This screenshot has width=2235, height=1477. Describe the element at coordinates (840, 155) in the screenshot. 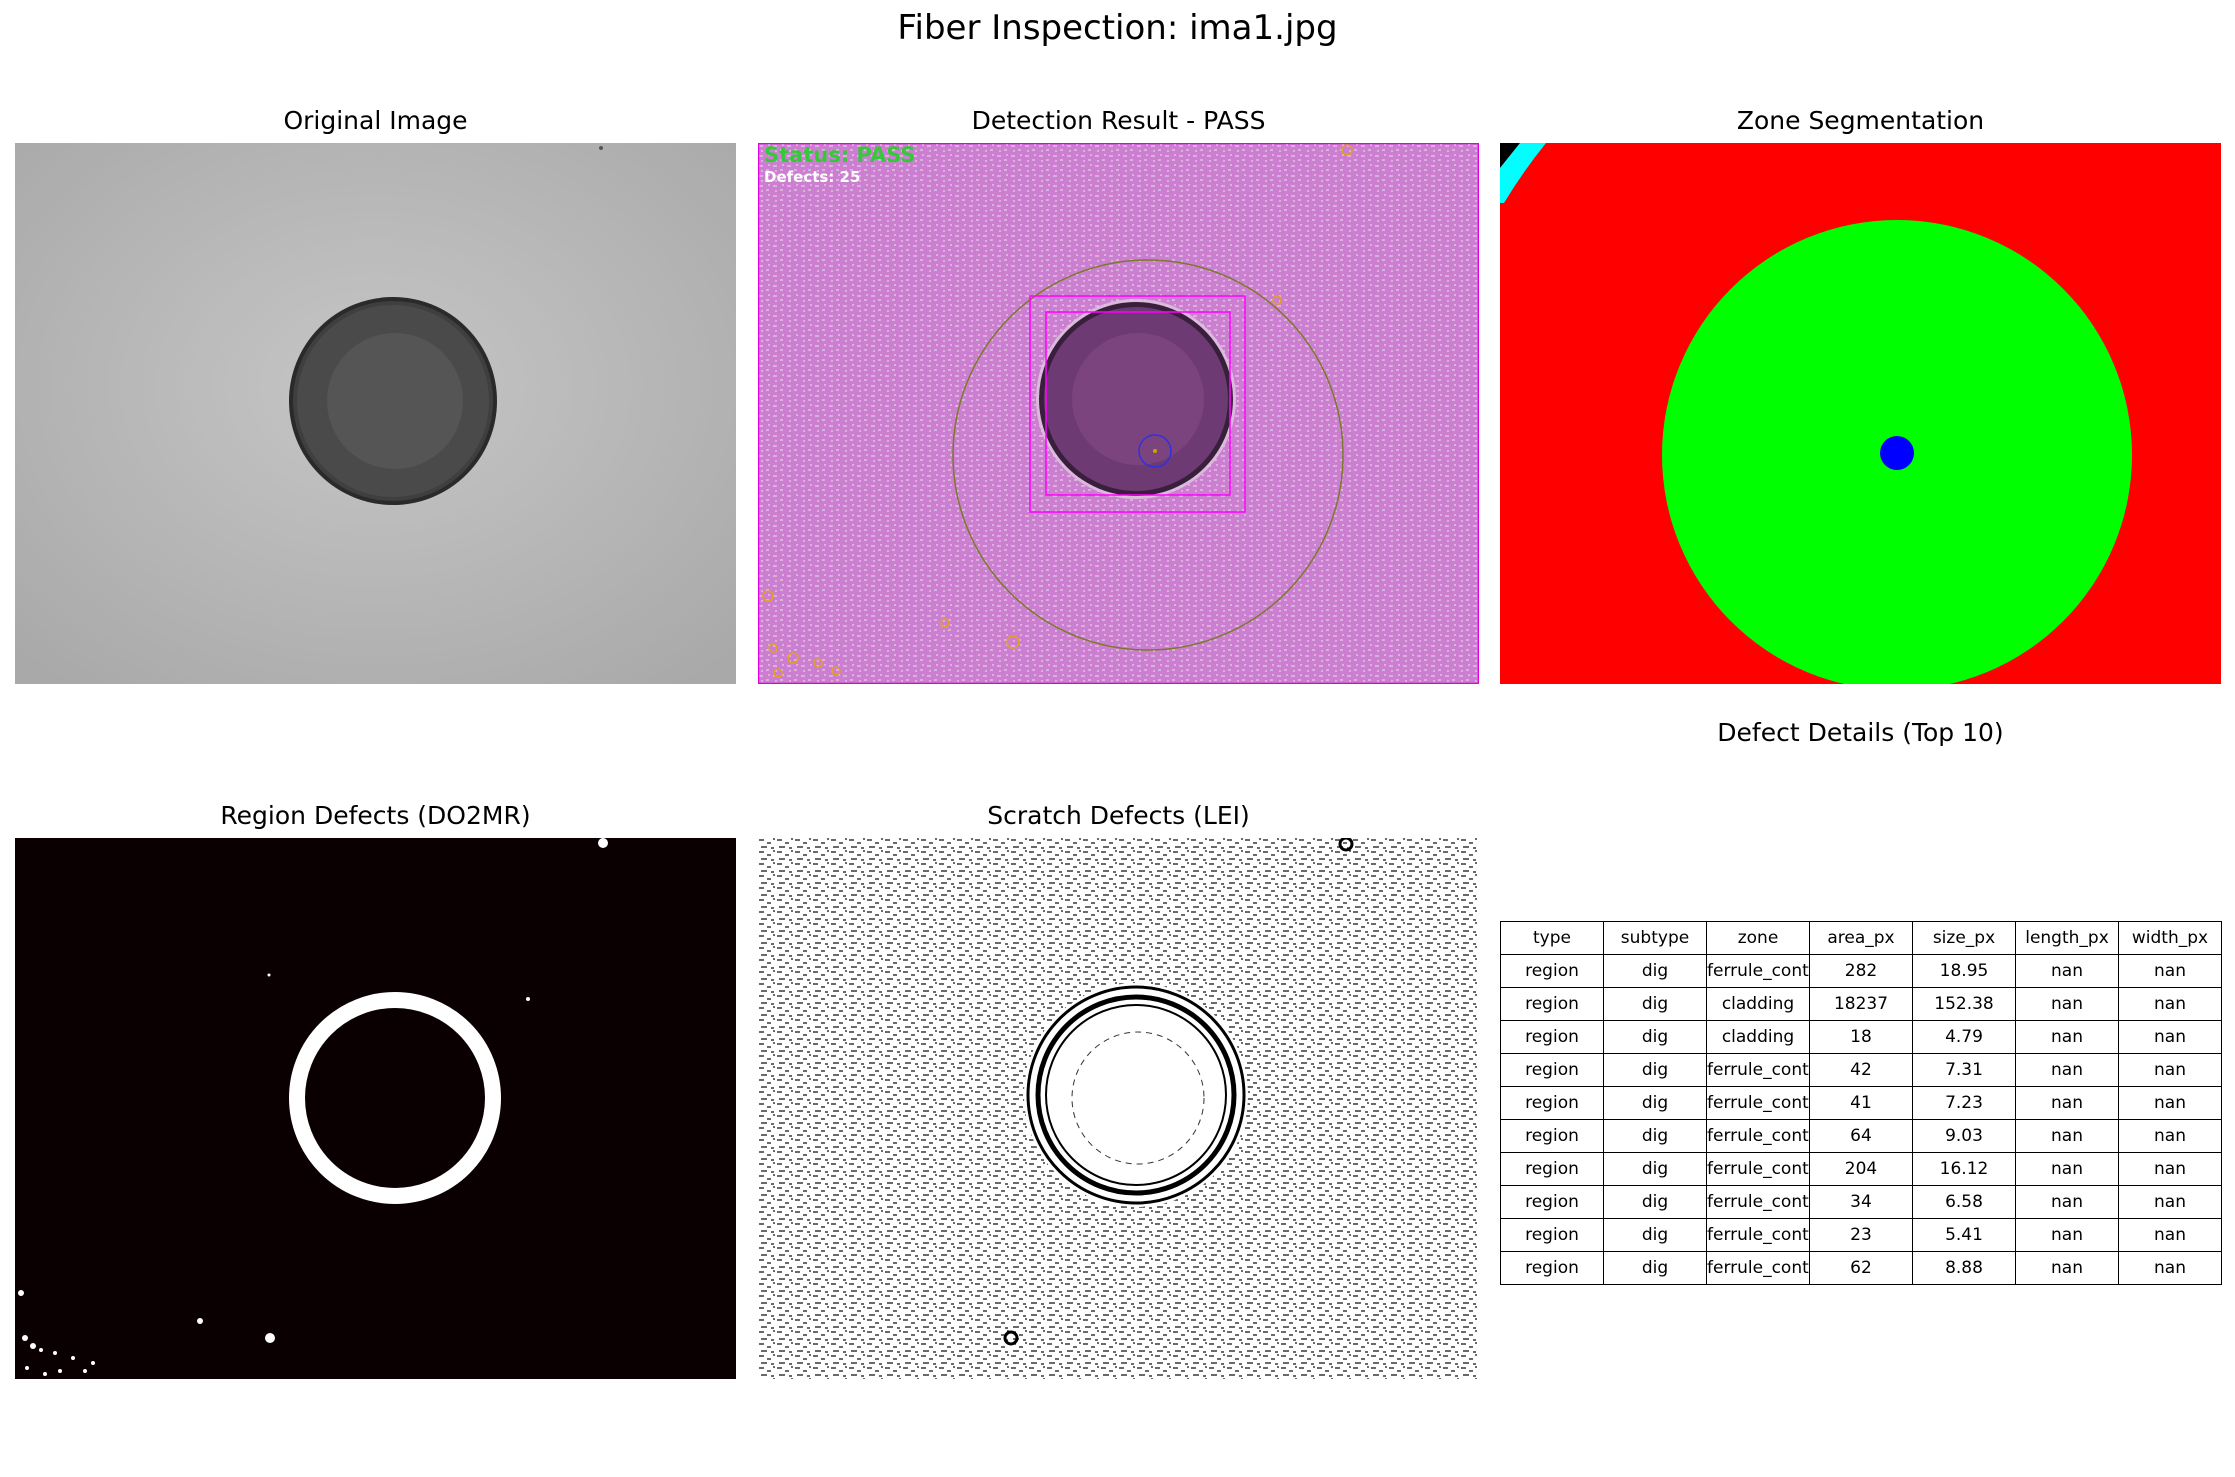

I see `status-overlay-text: Status: PASS` at that location.